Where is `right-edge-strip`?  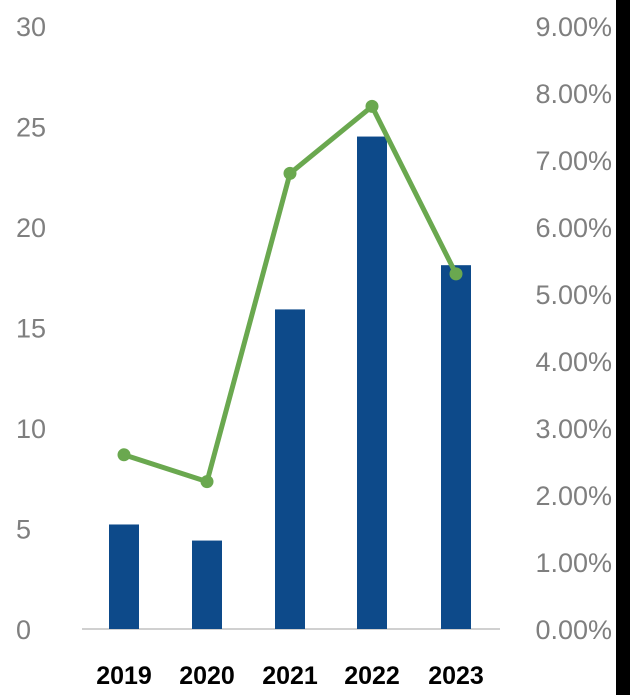
right-edge-strip is located at coordinates (623, 347).